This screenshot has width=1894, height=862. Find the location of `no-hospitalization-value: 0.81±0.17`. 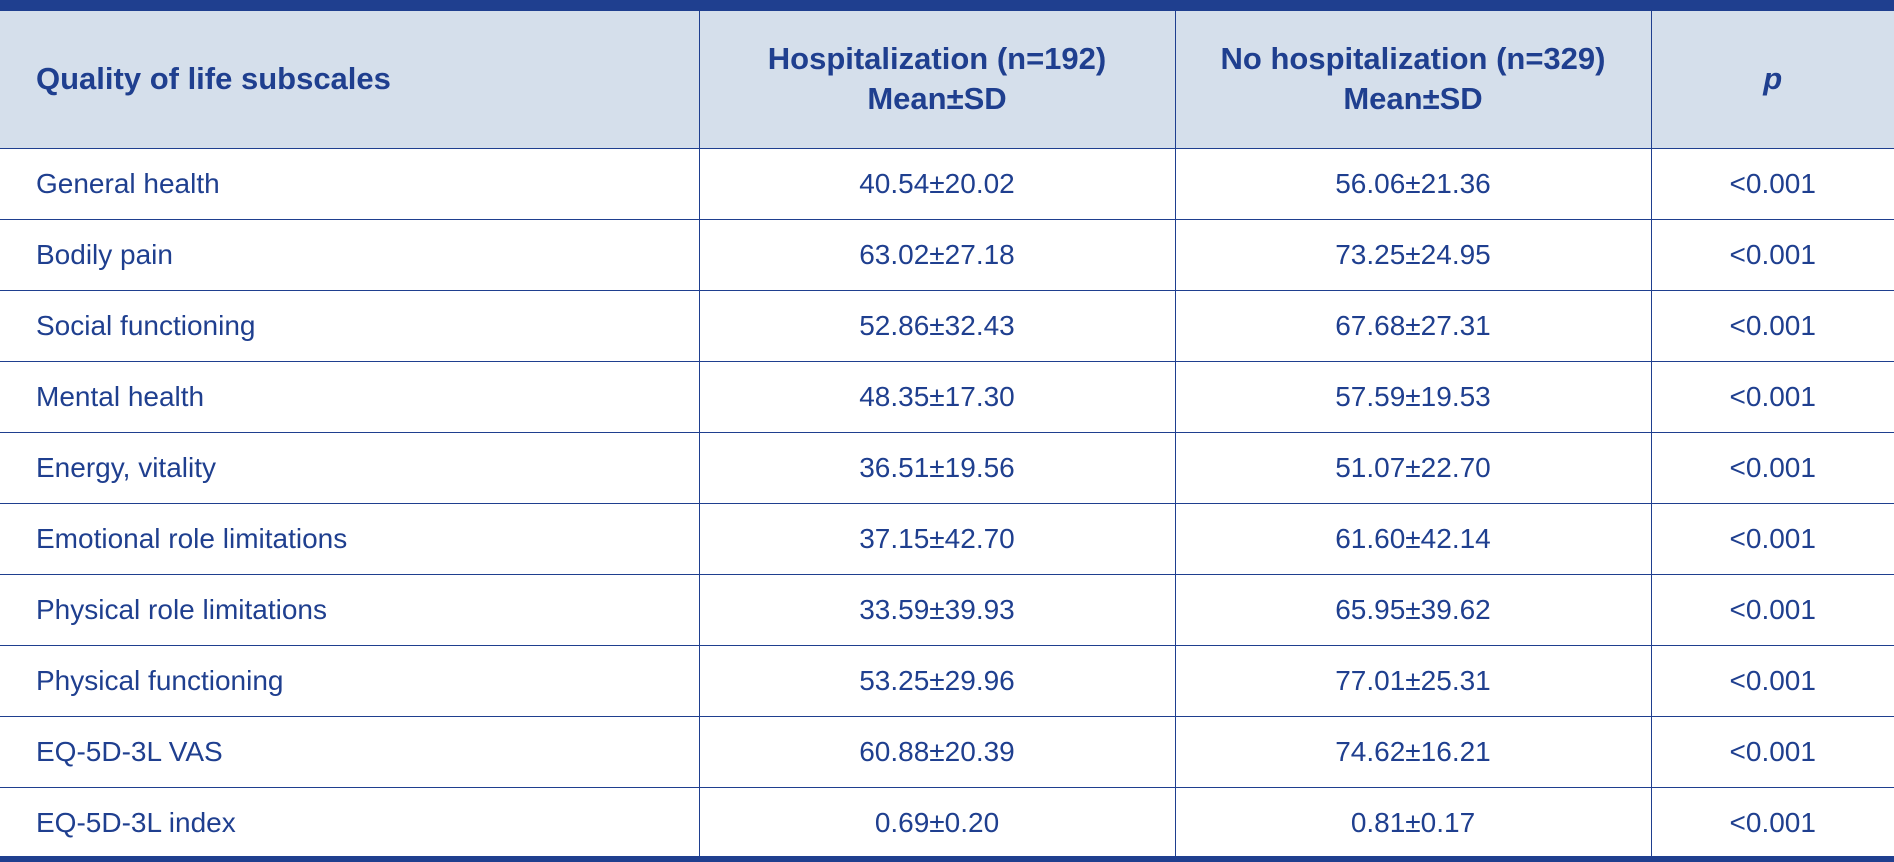

no-hospitalization-value: 0.81±0.17 is located at coordinates (1413, 822).